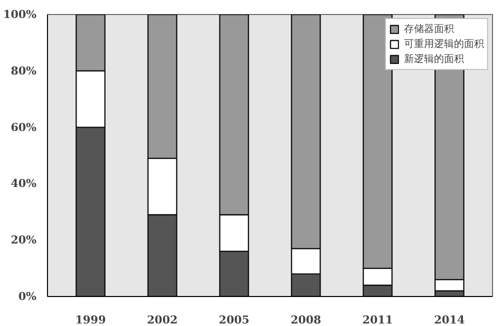  Describe the element at coordinates (28, 296) in the screenshot. I see `y-tick-label: 0%` at that location.